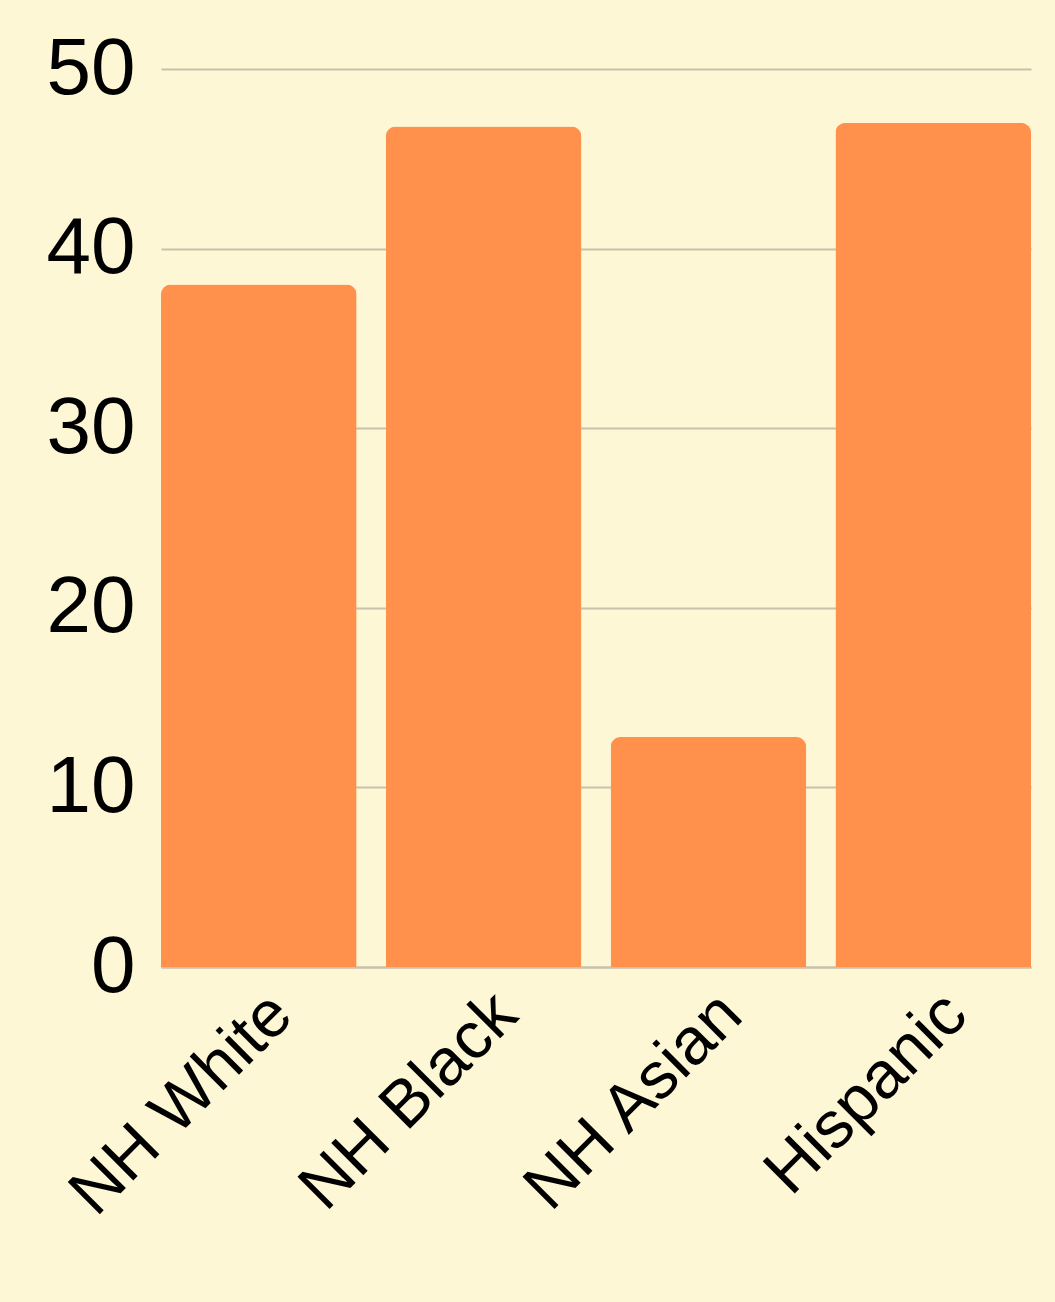 The height and width of the screenshot is (1302, 1055). Describe the element at coordinates (91, 66) in the screenshot. I see `y-tick-label: 50` at that location.